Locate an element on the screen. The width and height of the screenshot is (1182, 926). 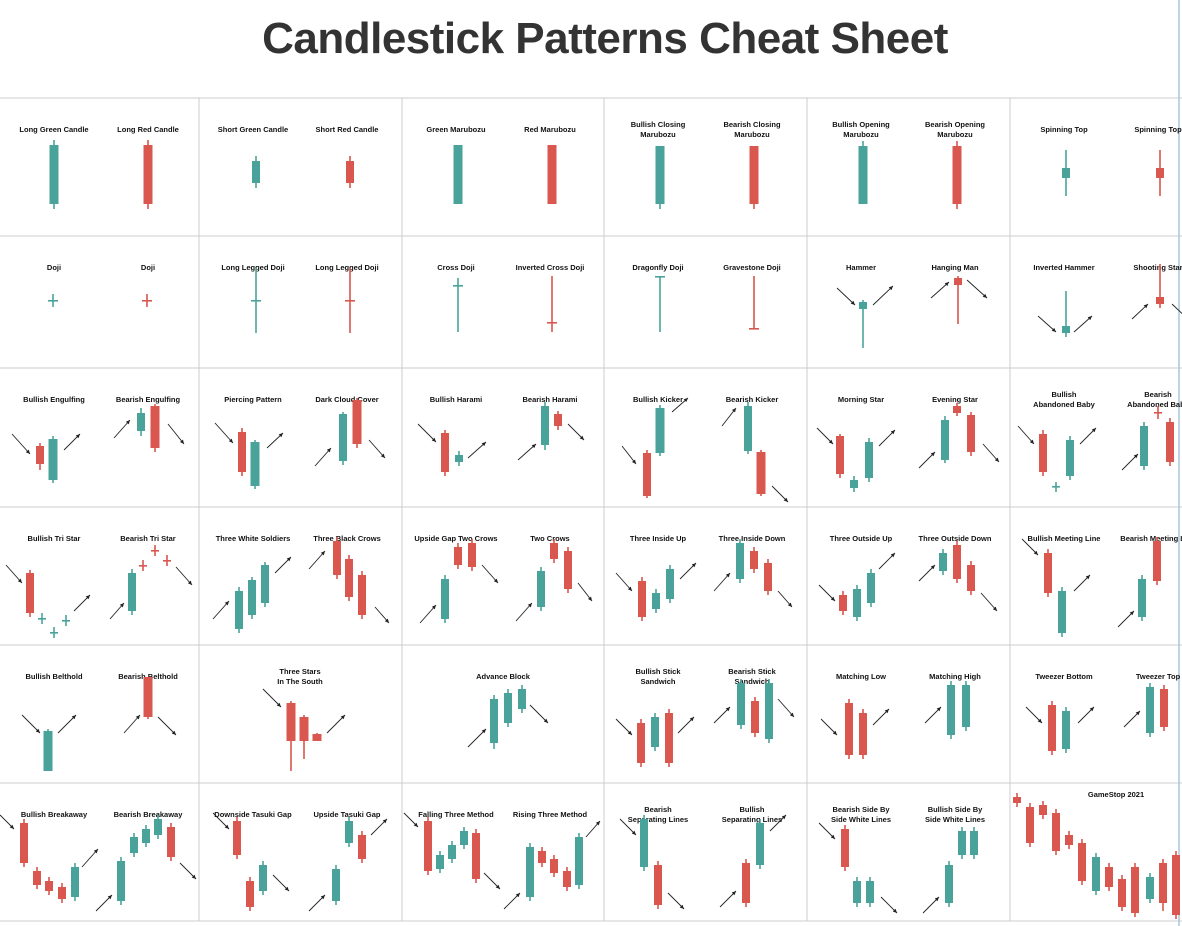
pattern-label: Green Marubozu is located at coordinates (456, 129).